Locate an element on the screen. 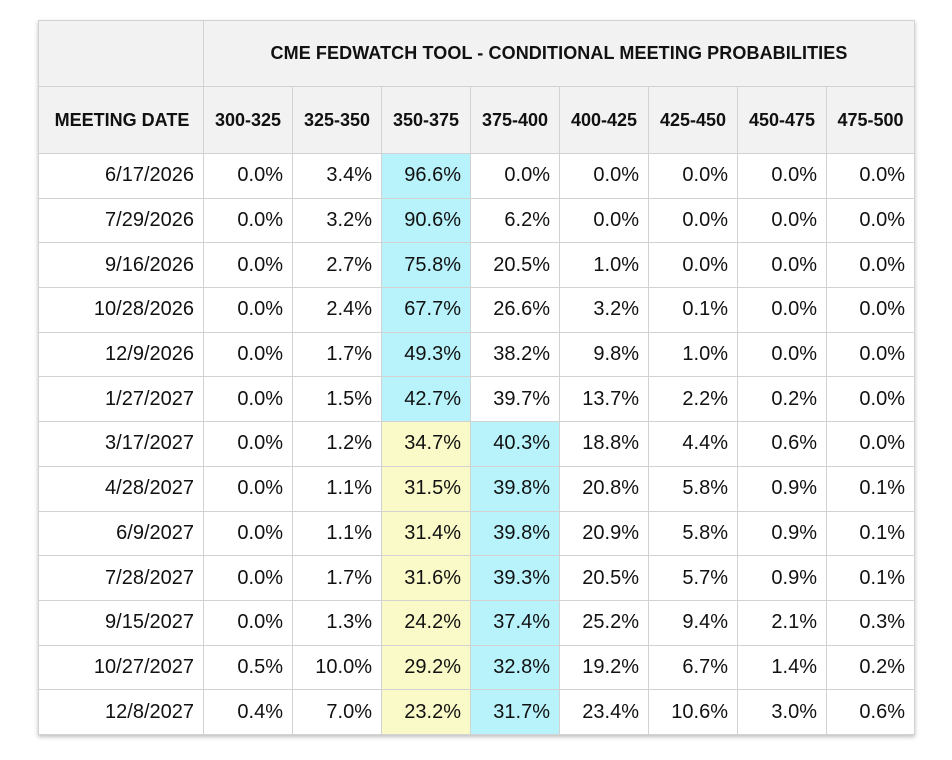 The image size is (952, 760). probability-cell: 1.0% is located at coordinates (693, 354).